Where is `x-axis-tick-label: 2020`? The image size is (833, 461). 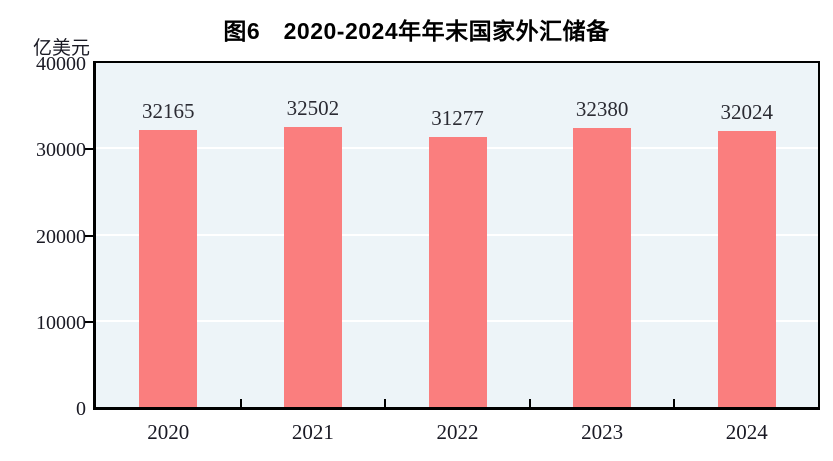
x-axis-tick-label: 2020 is located at coordinates (168, 432).